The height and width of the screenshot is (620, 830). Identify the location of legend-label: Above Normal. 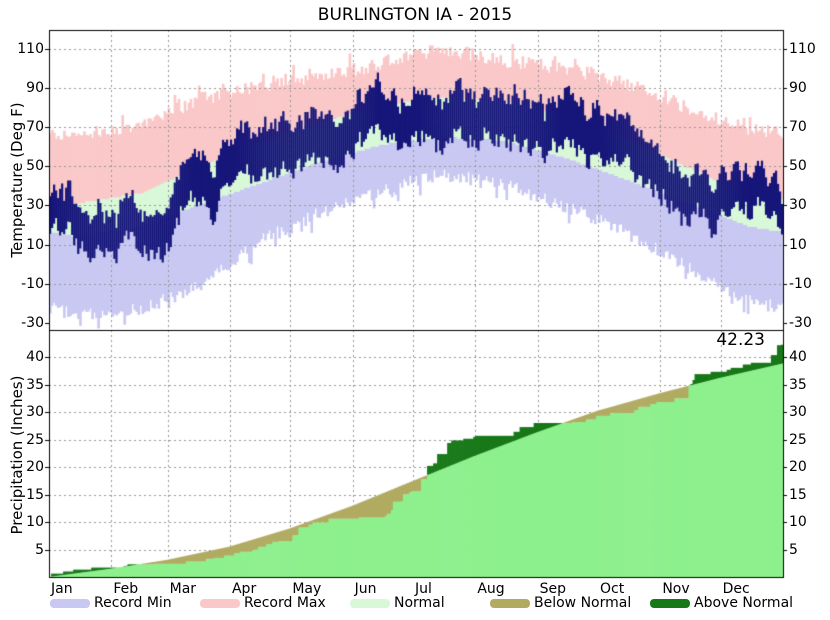
(744, 603).